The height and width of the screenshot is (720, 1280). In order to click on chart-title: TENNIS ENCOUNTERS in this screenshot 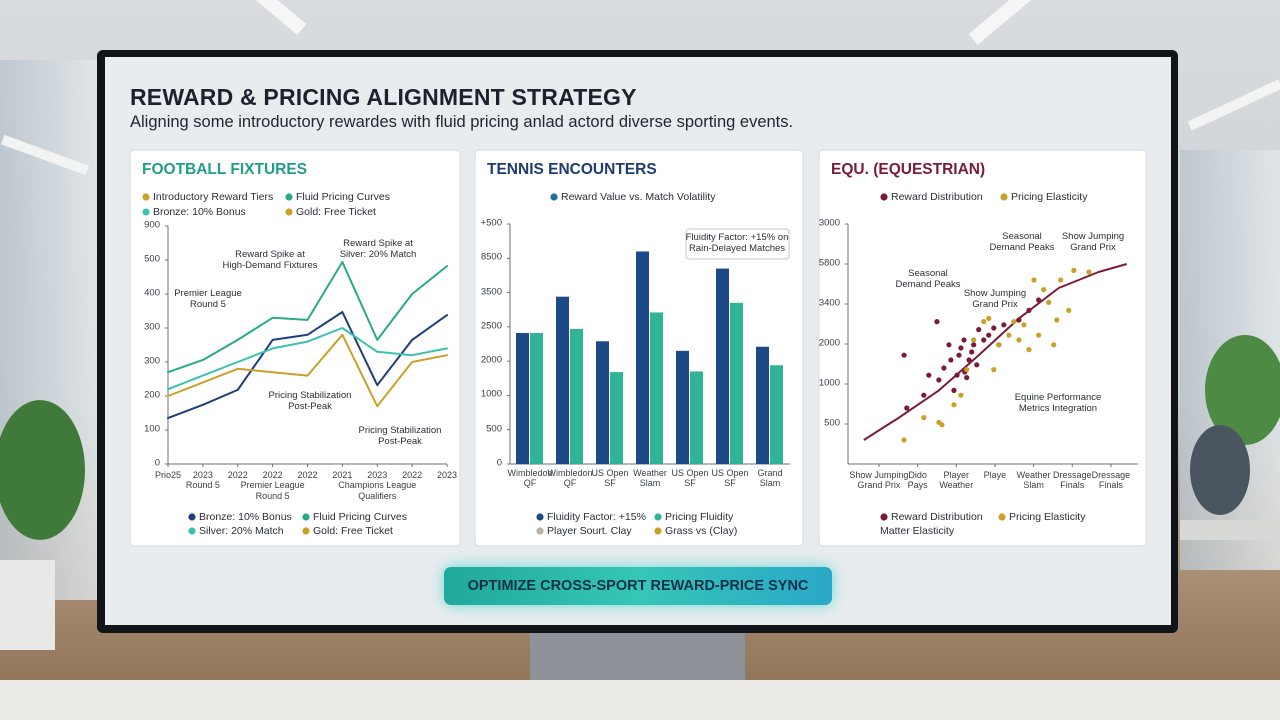, I will do `click(572, 170)`.